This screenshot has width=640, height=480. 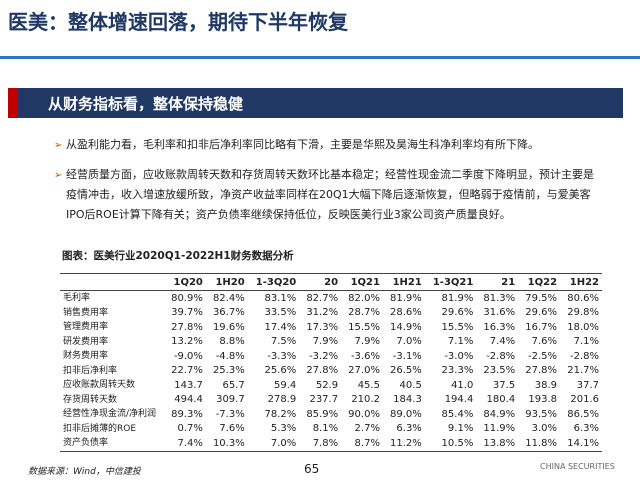 I want to click on cell: 89.3%, so click(x=187, y=414).